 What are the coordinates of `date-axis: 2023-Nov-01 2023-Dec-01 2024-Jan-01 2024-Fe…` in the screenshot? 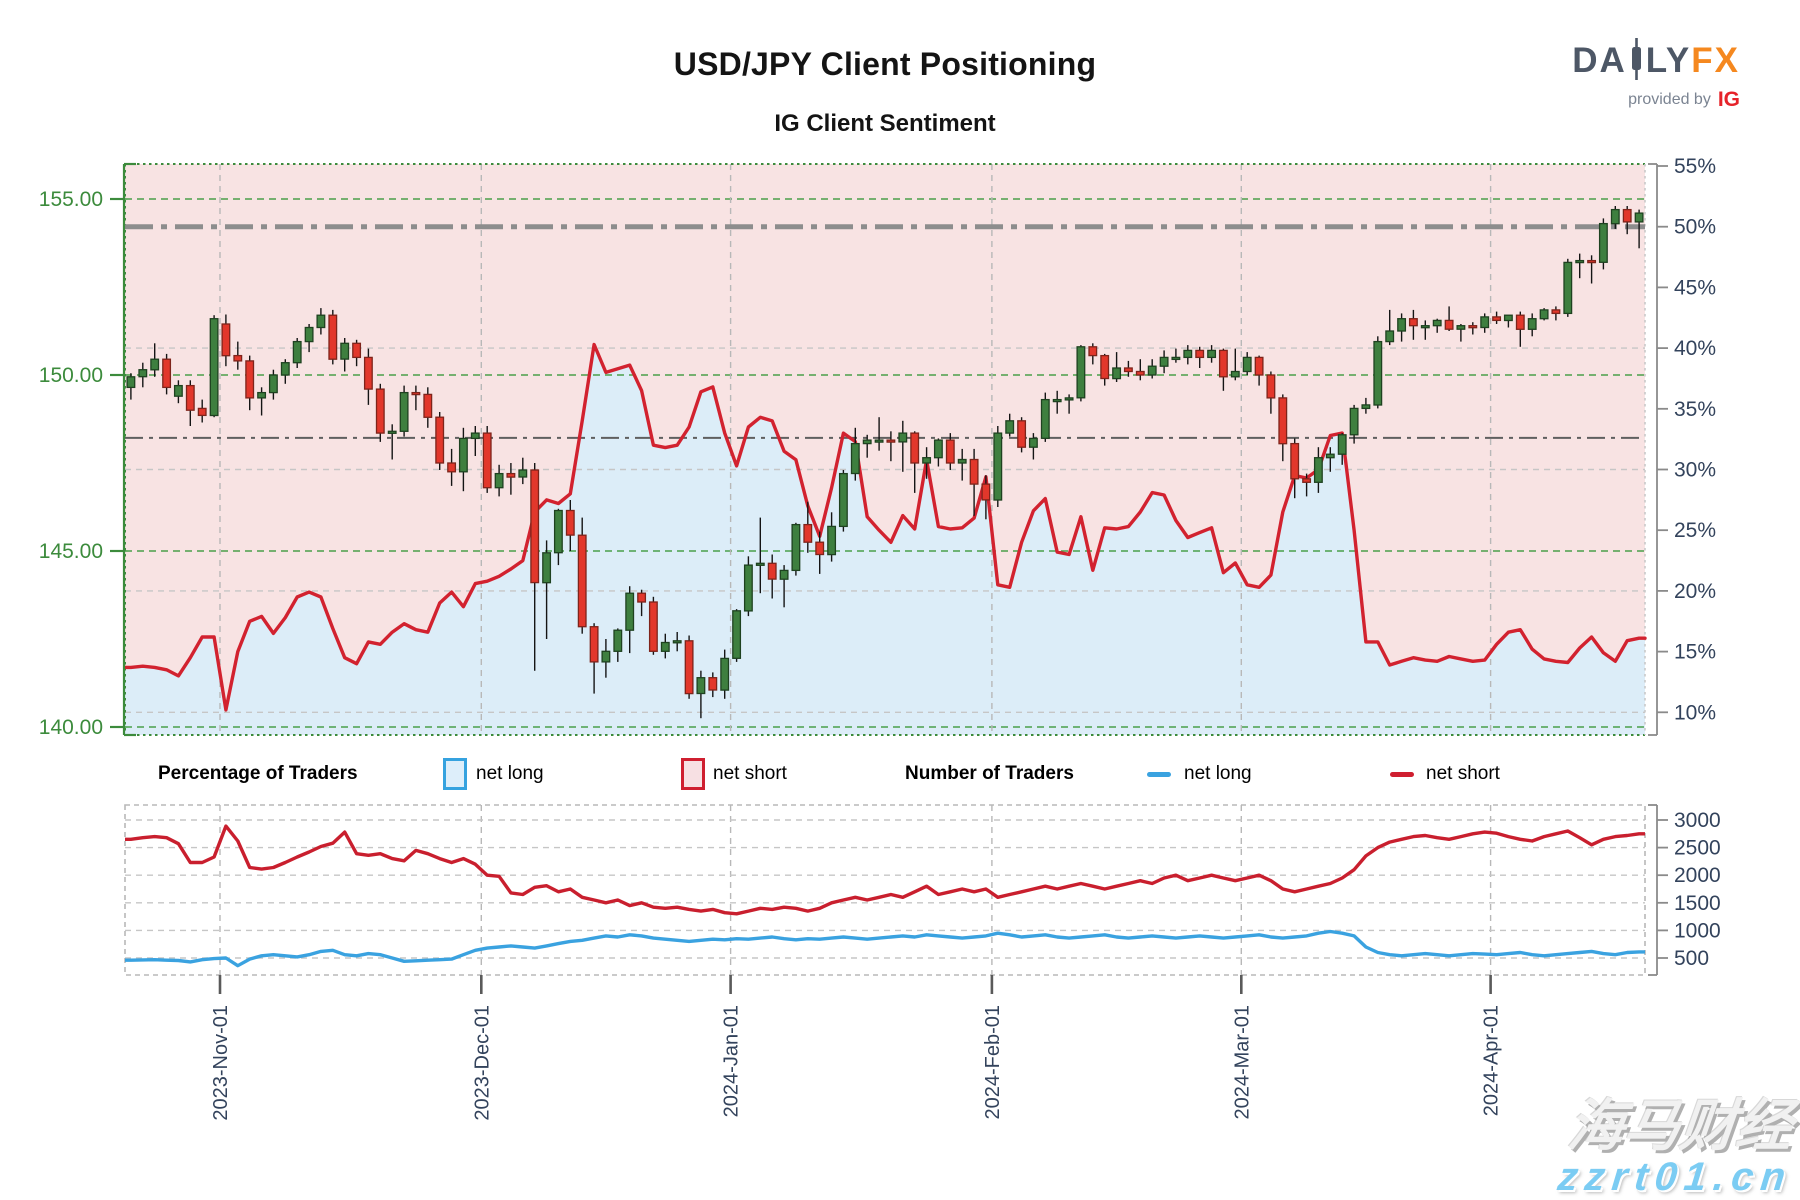 It's located at (856, 1048).